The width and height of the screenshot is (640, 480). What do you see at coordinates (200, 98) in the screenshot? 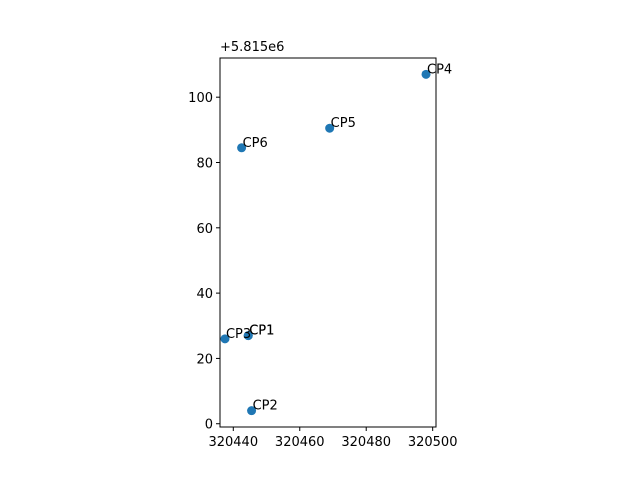
I see `y-tick-label: 100` at bounding box center [200, 98].